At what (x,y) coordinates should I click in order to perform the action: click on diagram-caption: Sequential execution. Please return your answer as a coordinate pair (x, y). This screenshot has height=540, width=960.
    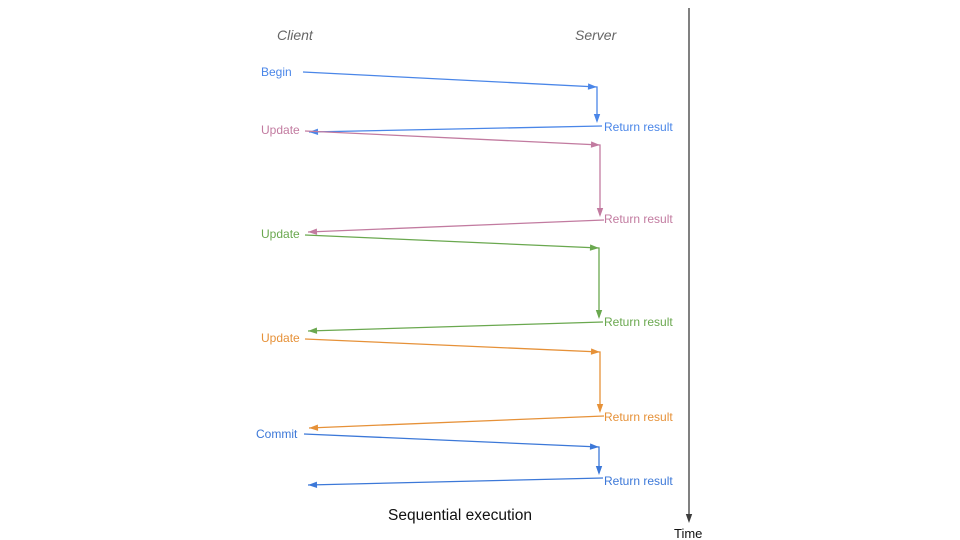
    Looking at the image, I should click on (460, 515).